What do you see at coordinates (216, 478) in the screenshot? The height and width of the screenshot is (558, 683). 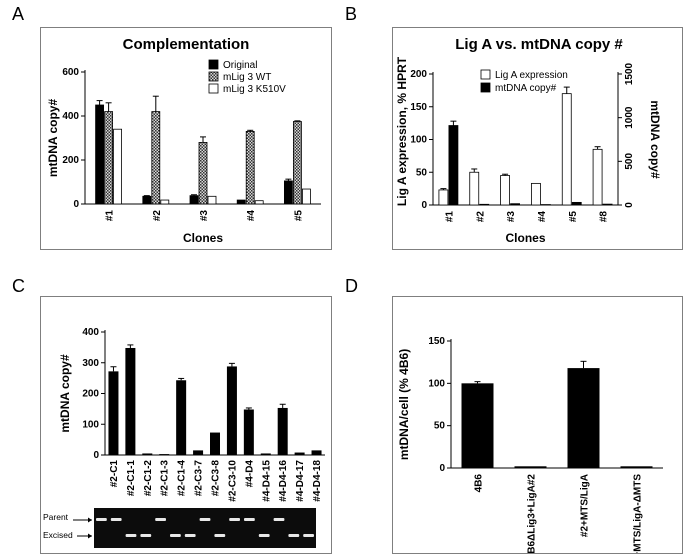 I see `x-tick-label: #2-C3-8` at bounding box center [216, 478].